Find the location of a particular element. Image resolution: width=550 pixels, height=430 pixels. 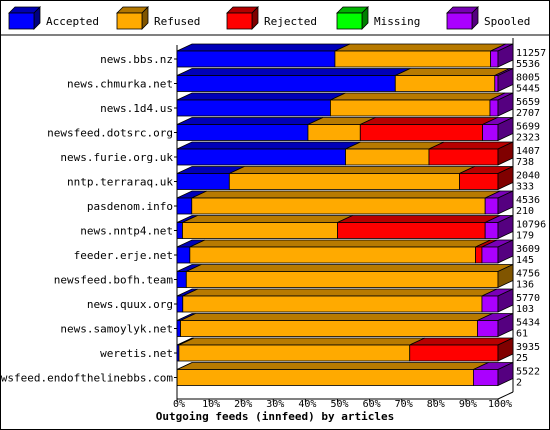

accepted-value-label: 145 is located at coordinates (525, 260).